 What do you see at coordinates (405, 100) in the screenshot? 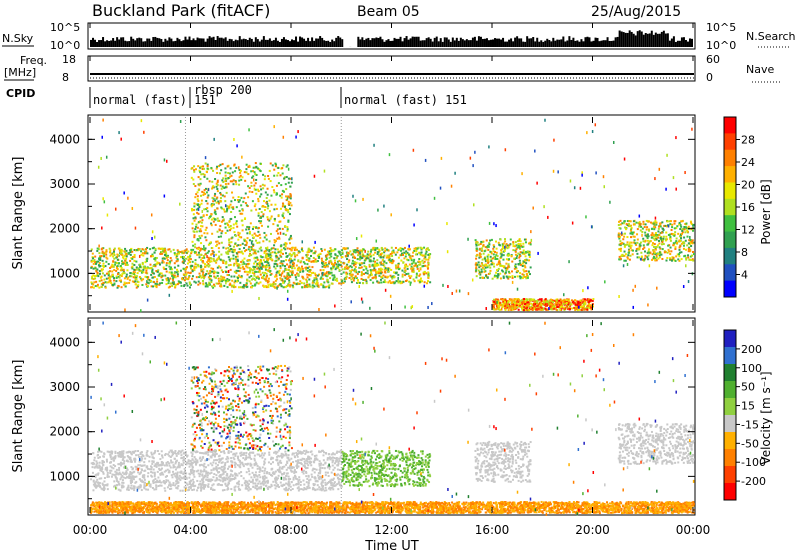
I see `cpid-segment-label: normal (fast) 151` at bounding box center [405, 100].